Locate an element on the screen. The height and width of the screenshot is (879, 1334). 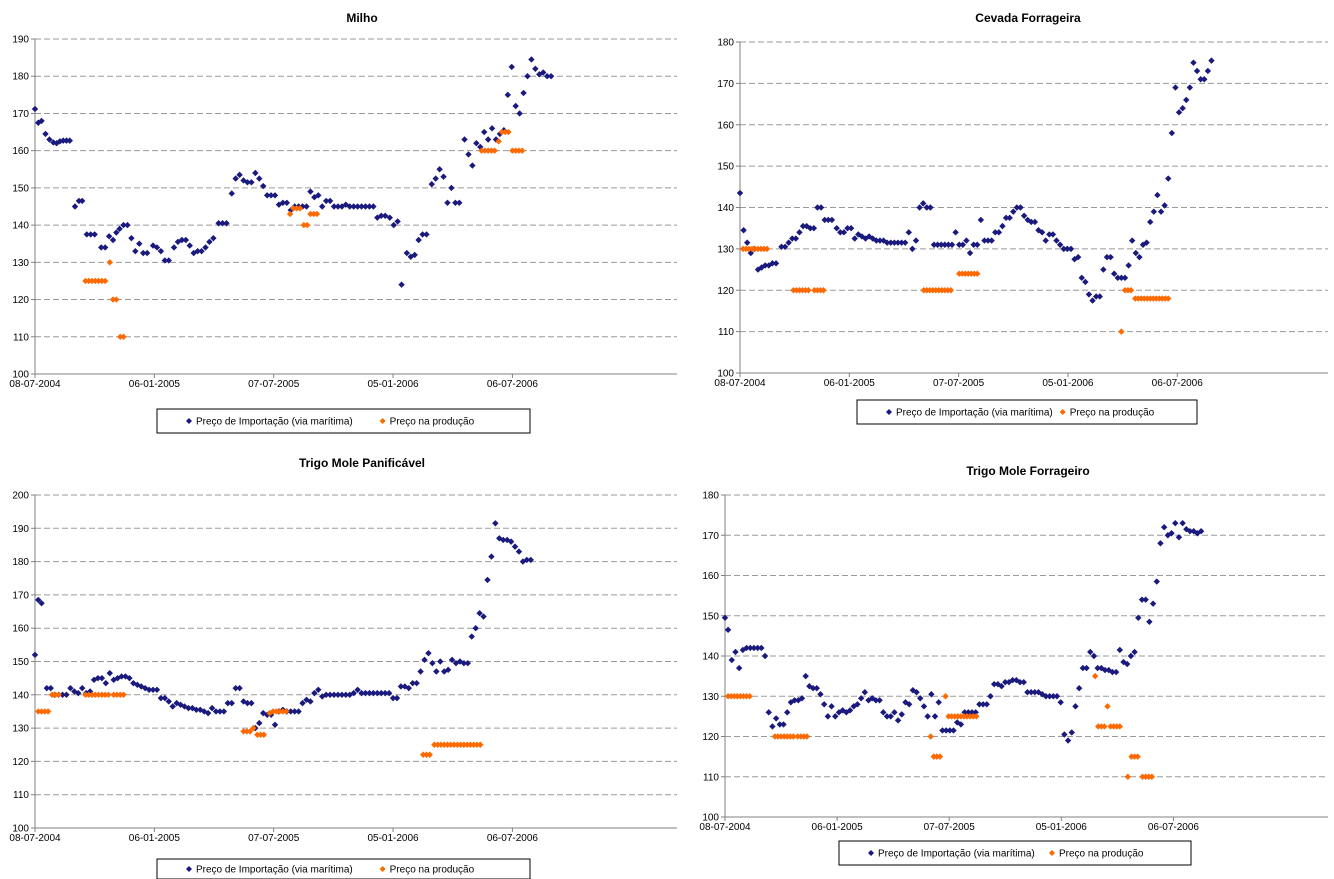
y-tick-label: 110 is located at coordinates (726, 332).